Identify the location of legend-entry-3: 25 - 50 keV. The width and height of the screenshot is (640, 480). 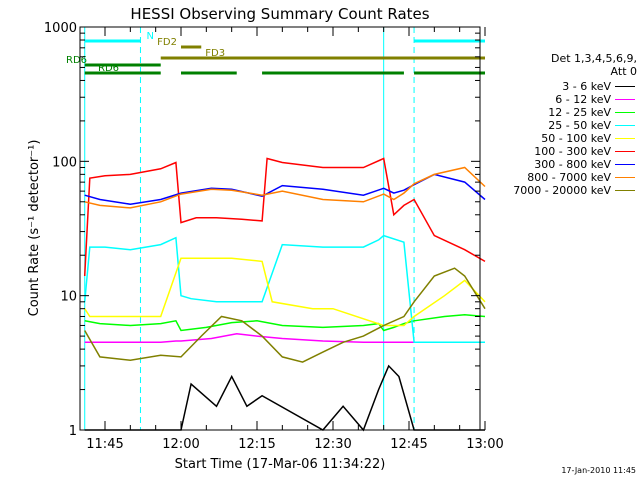
(561, 125).